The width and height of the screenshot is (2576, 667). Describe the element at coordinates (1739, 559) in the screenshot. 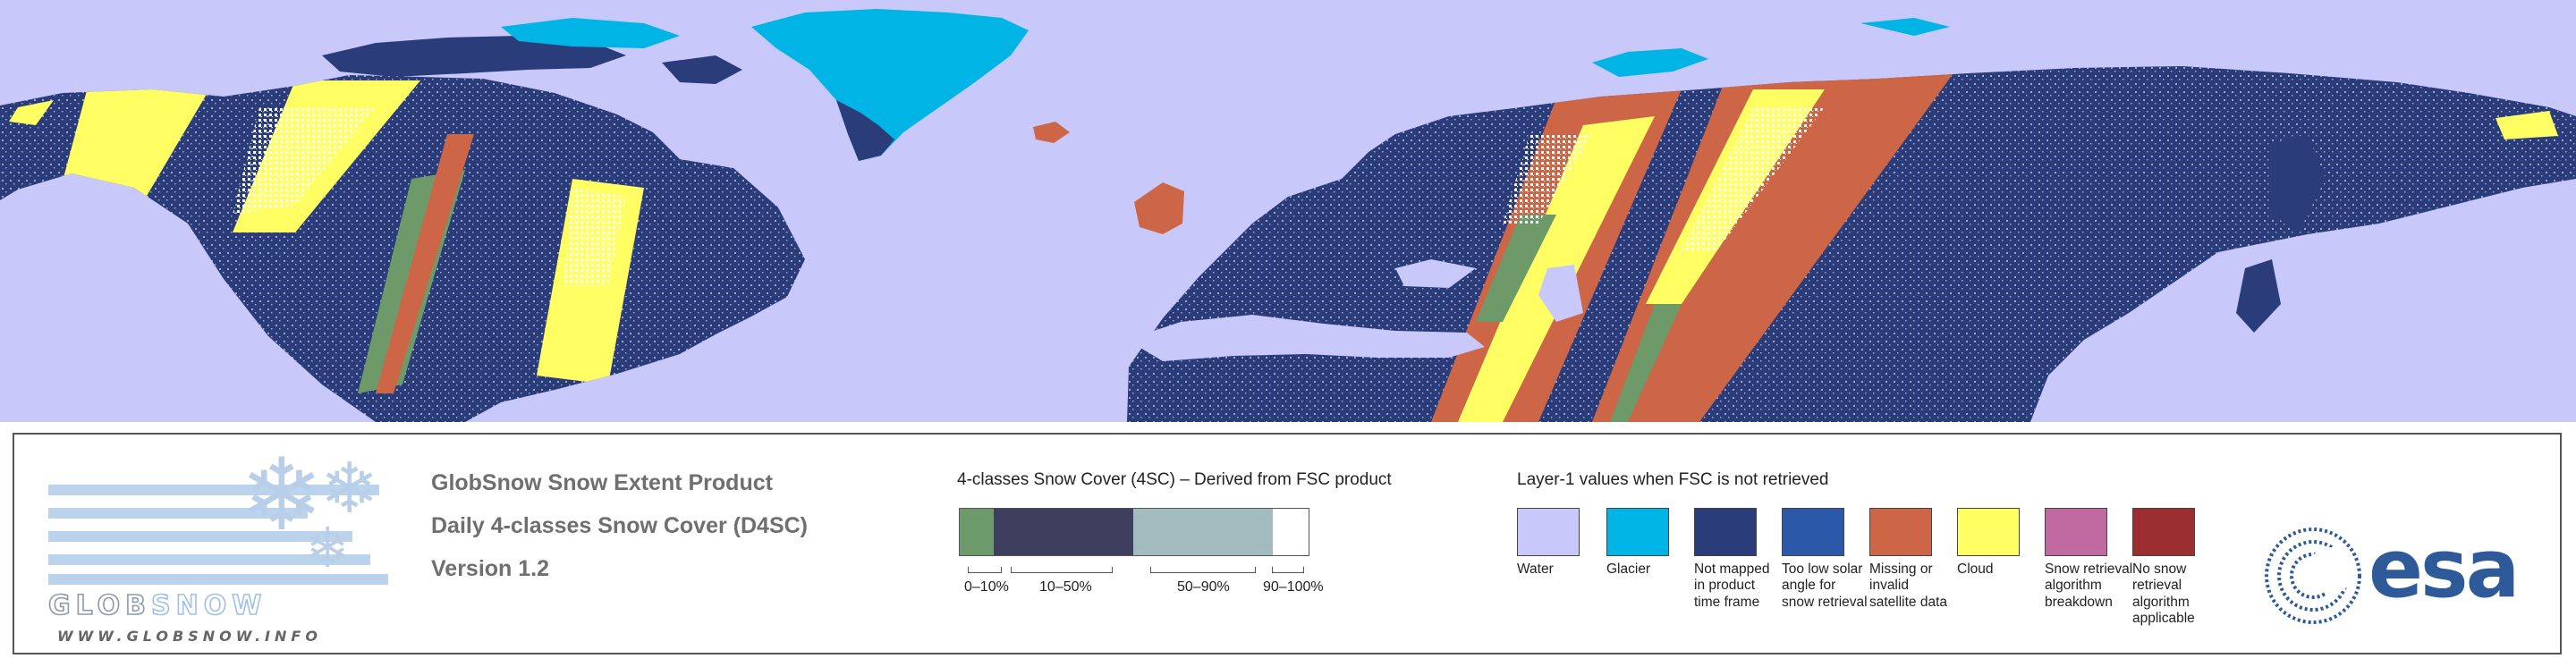

I see `legend-item-not-mapped: Not mapped in product time frame` at that location.